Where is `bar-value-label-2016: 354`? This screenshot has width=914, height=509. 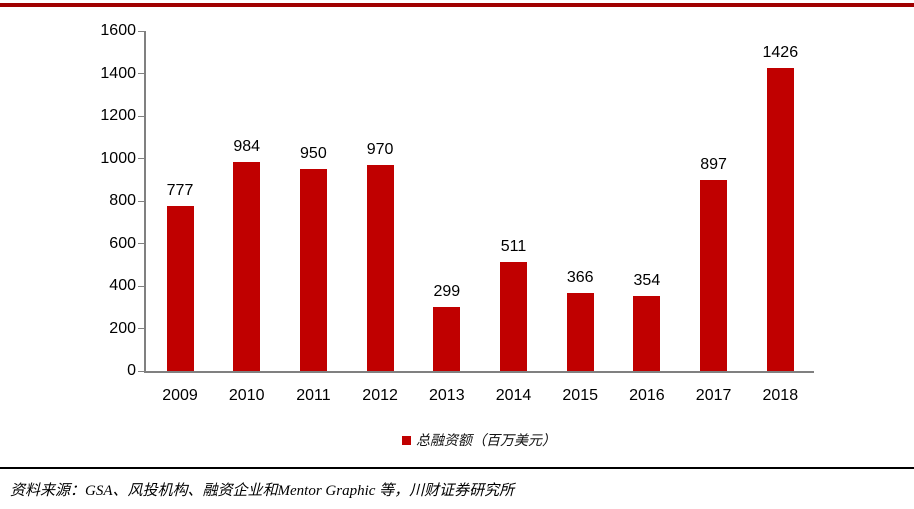 bar-value-label-2016: 354 is located at coordinates (647, 280).